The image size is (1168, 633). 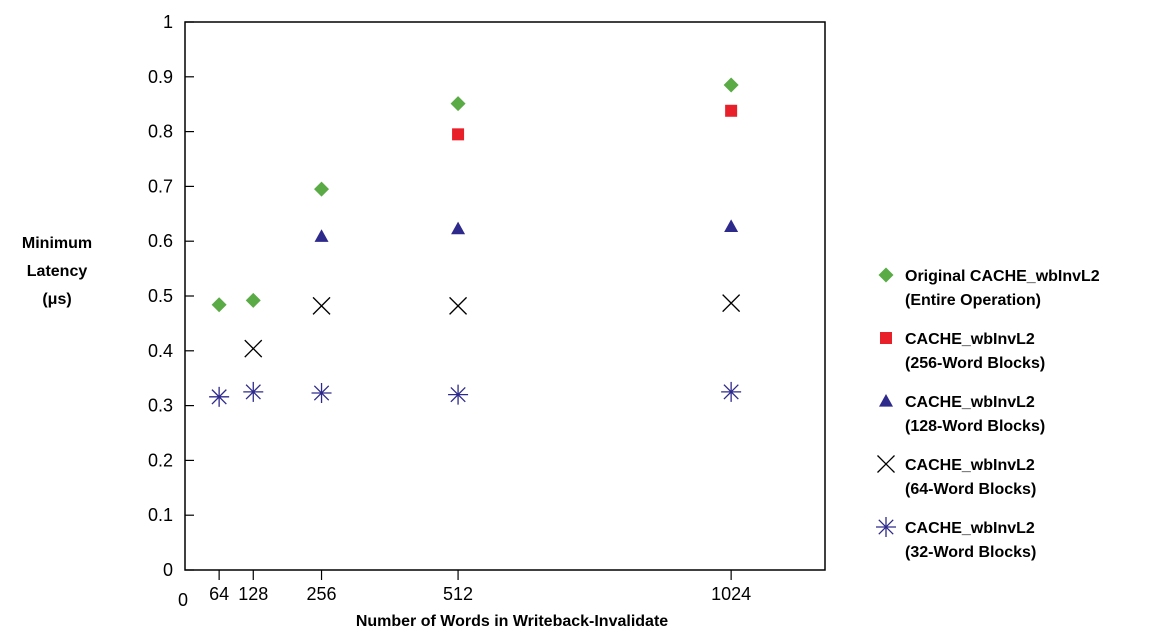 What do you see at coordinates (973, 300) in the screenshot?
I see `legend-entry-label: (Entire Operation)` at bounding box center [973, 300].